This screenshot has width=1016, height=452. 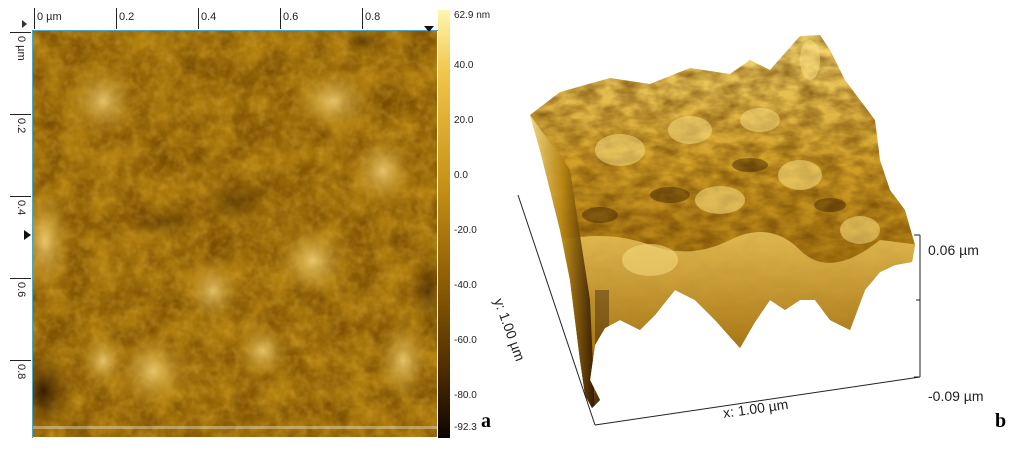 What do you see at coordinates (956, 396) in the screenshot?
I see `z-bottom-label: -0.09 µm` at bounding box center [956, 396].